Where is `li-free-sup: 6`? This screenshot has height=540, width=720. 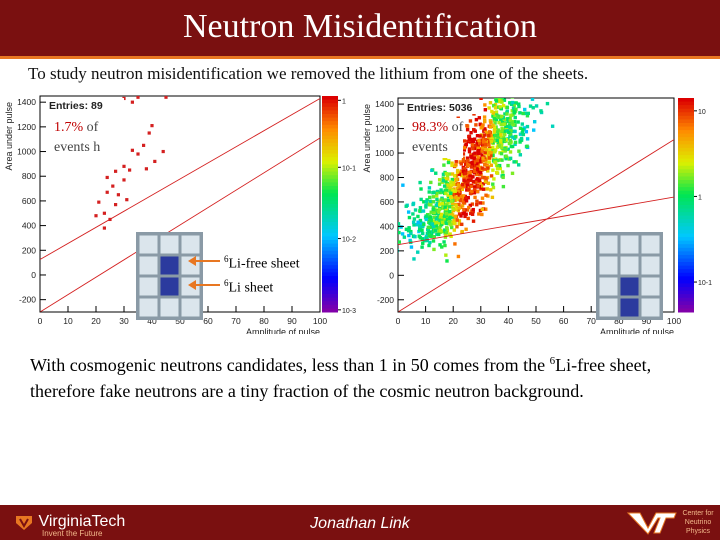 li-free-sup: 6 is located at coordinates (226, 259).